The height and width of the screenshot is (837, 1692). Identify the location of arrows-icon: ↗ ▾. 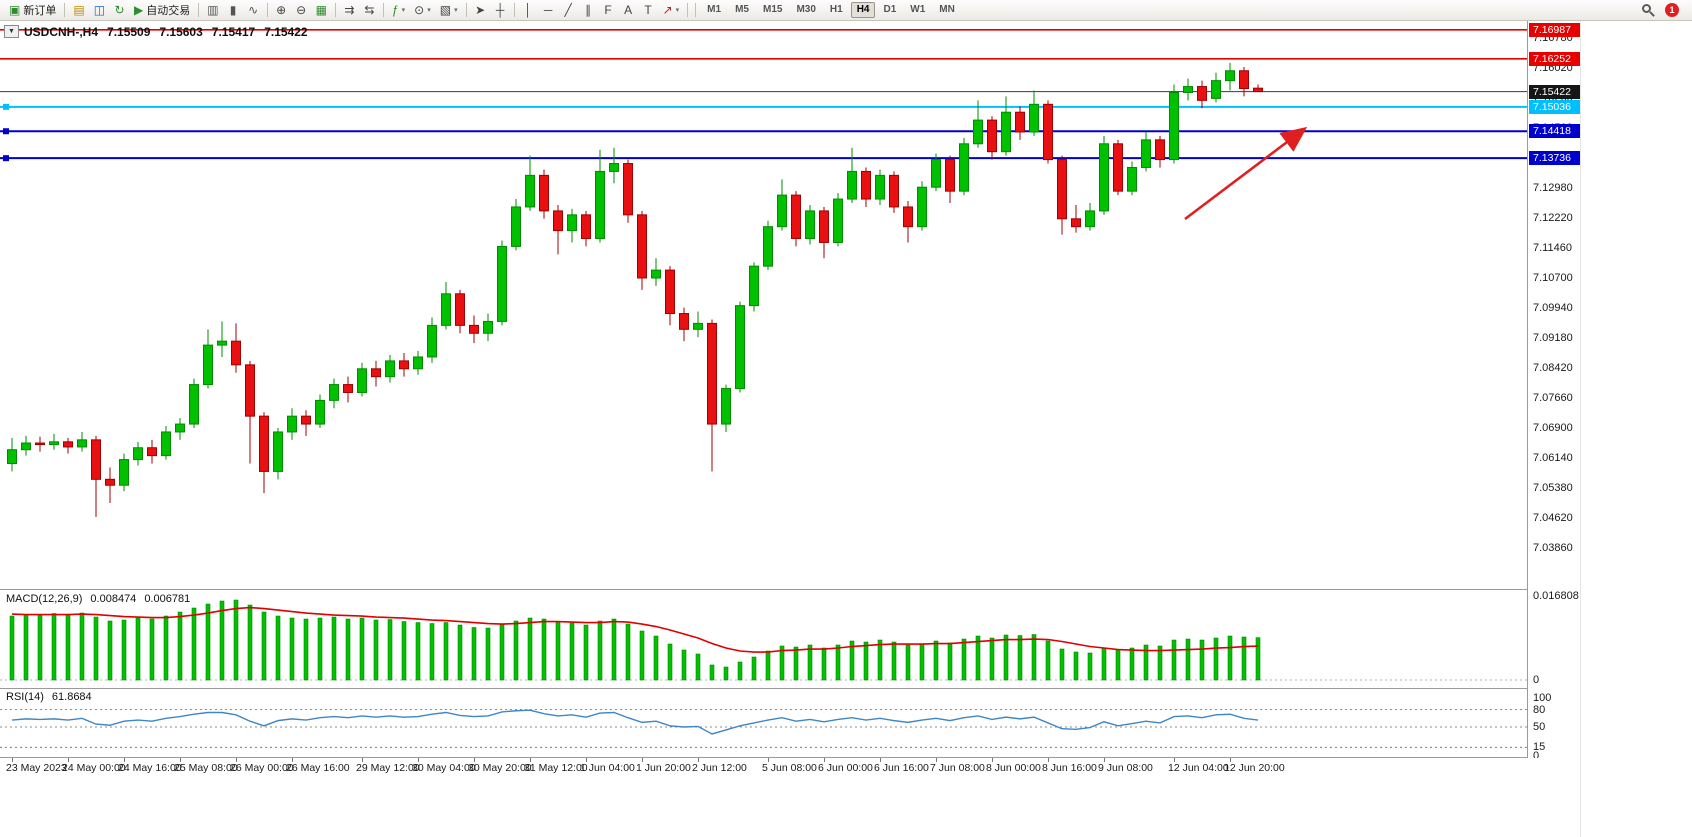
(671, 10).